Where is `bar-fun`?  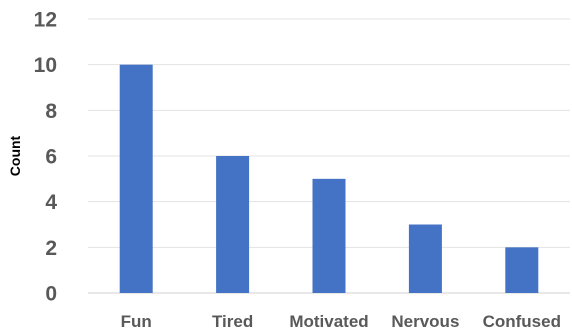
bar-fun is located at coordinates (136, 179).